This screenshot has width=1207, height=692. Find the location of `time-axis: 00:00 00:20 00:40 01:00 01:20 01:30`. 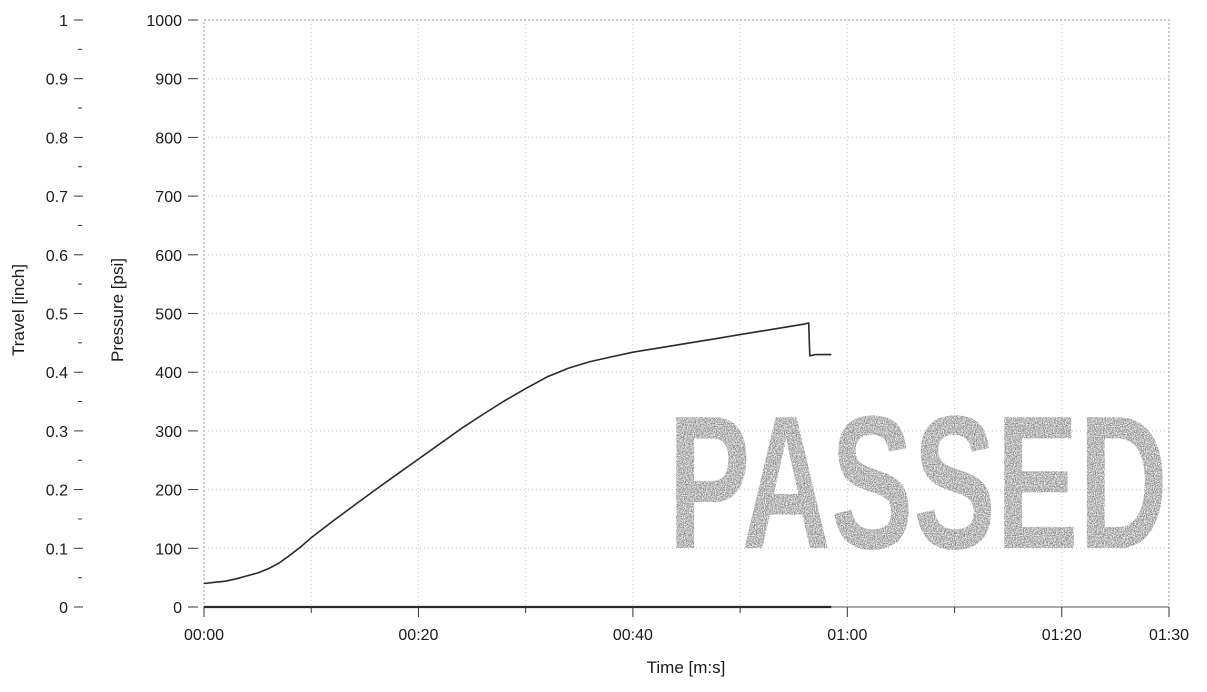

time-axis: 00:00 00:20 00:40 01:00 01:20 01:30 is located at coordinates (686, 625).